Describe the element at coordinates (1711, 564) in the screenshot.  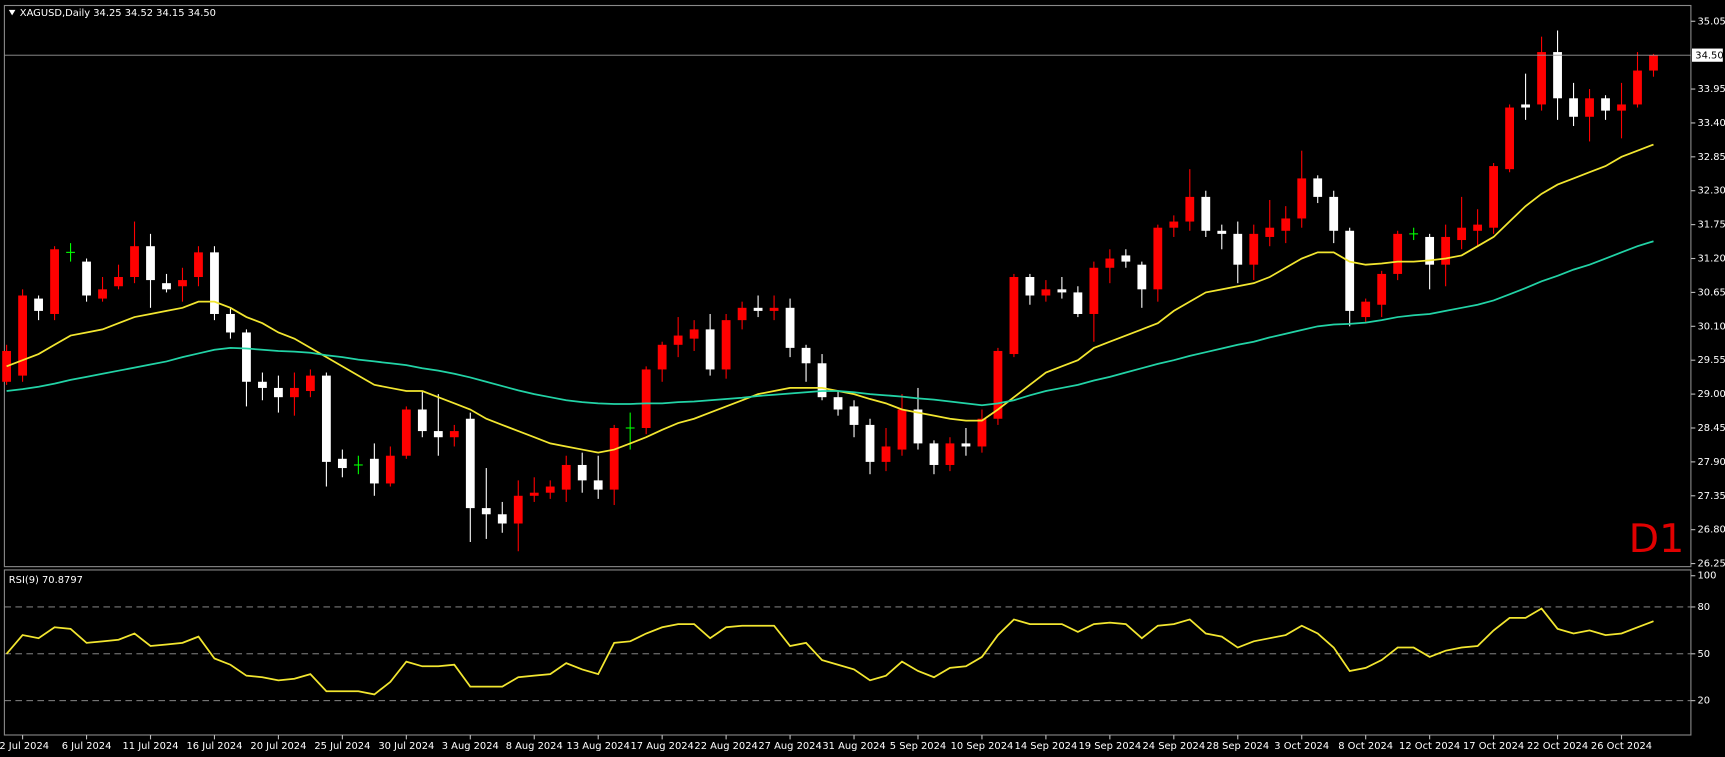
I see `y-tick-label: 26.25` at that location.